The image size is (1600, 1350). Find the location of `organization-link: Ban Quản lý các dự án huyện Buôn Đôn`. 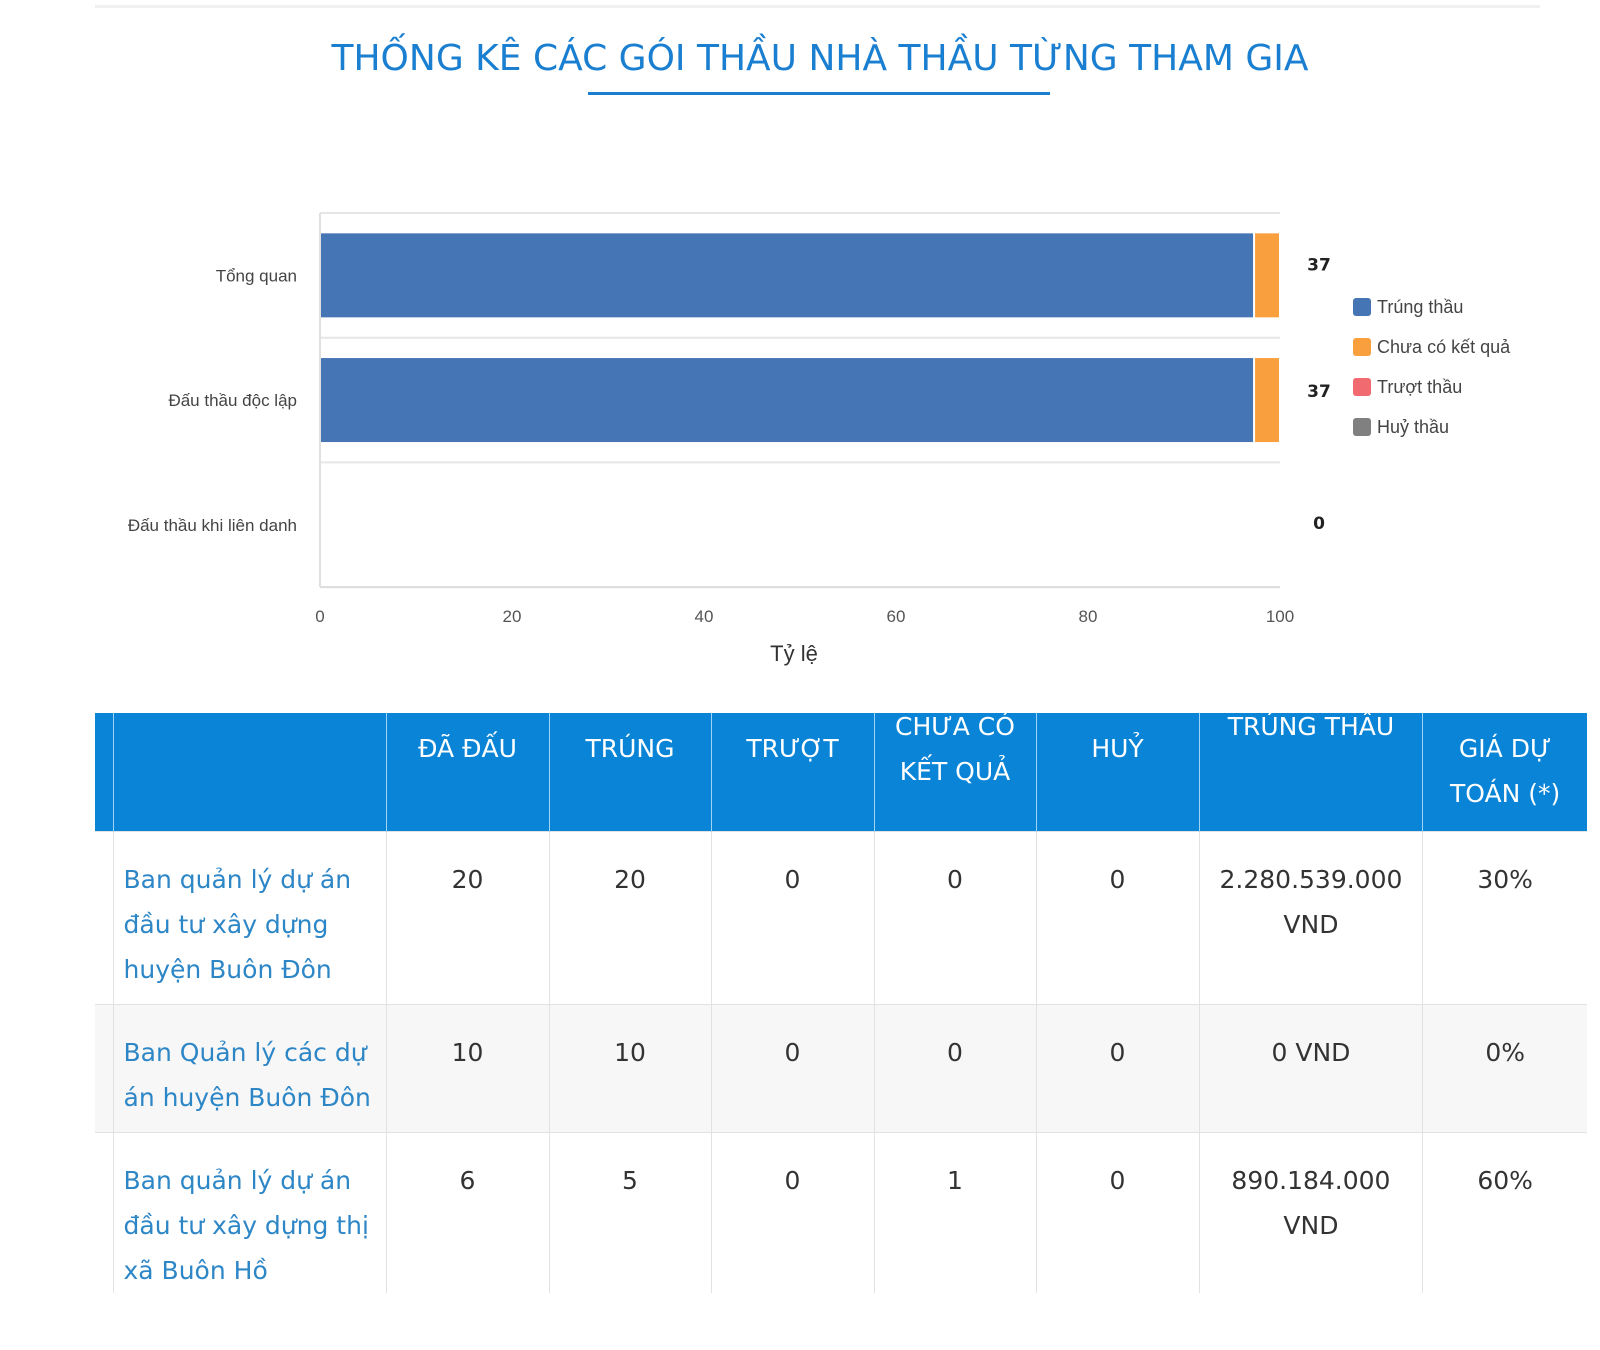

organization-link: Ban Quản lý các dự án huyện Buôn Đôn is located at coordinates (249, 1068).